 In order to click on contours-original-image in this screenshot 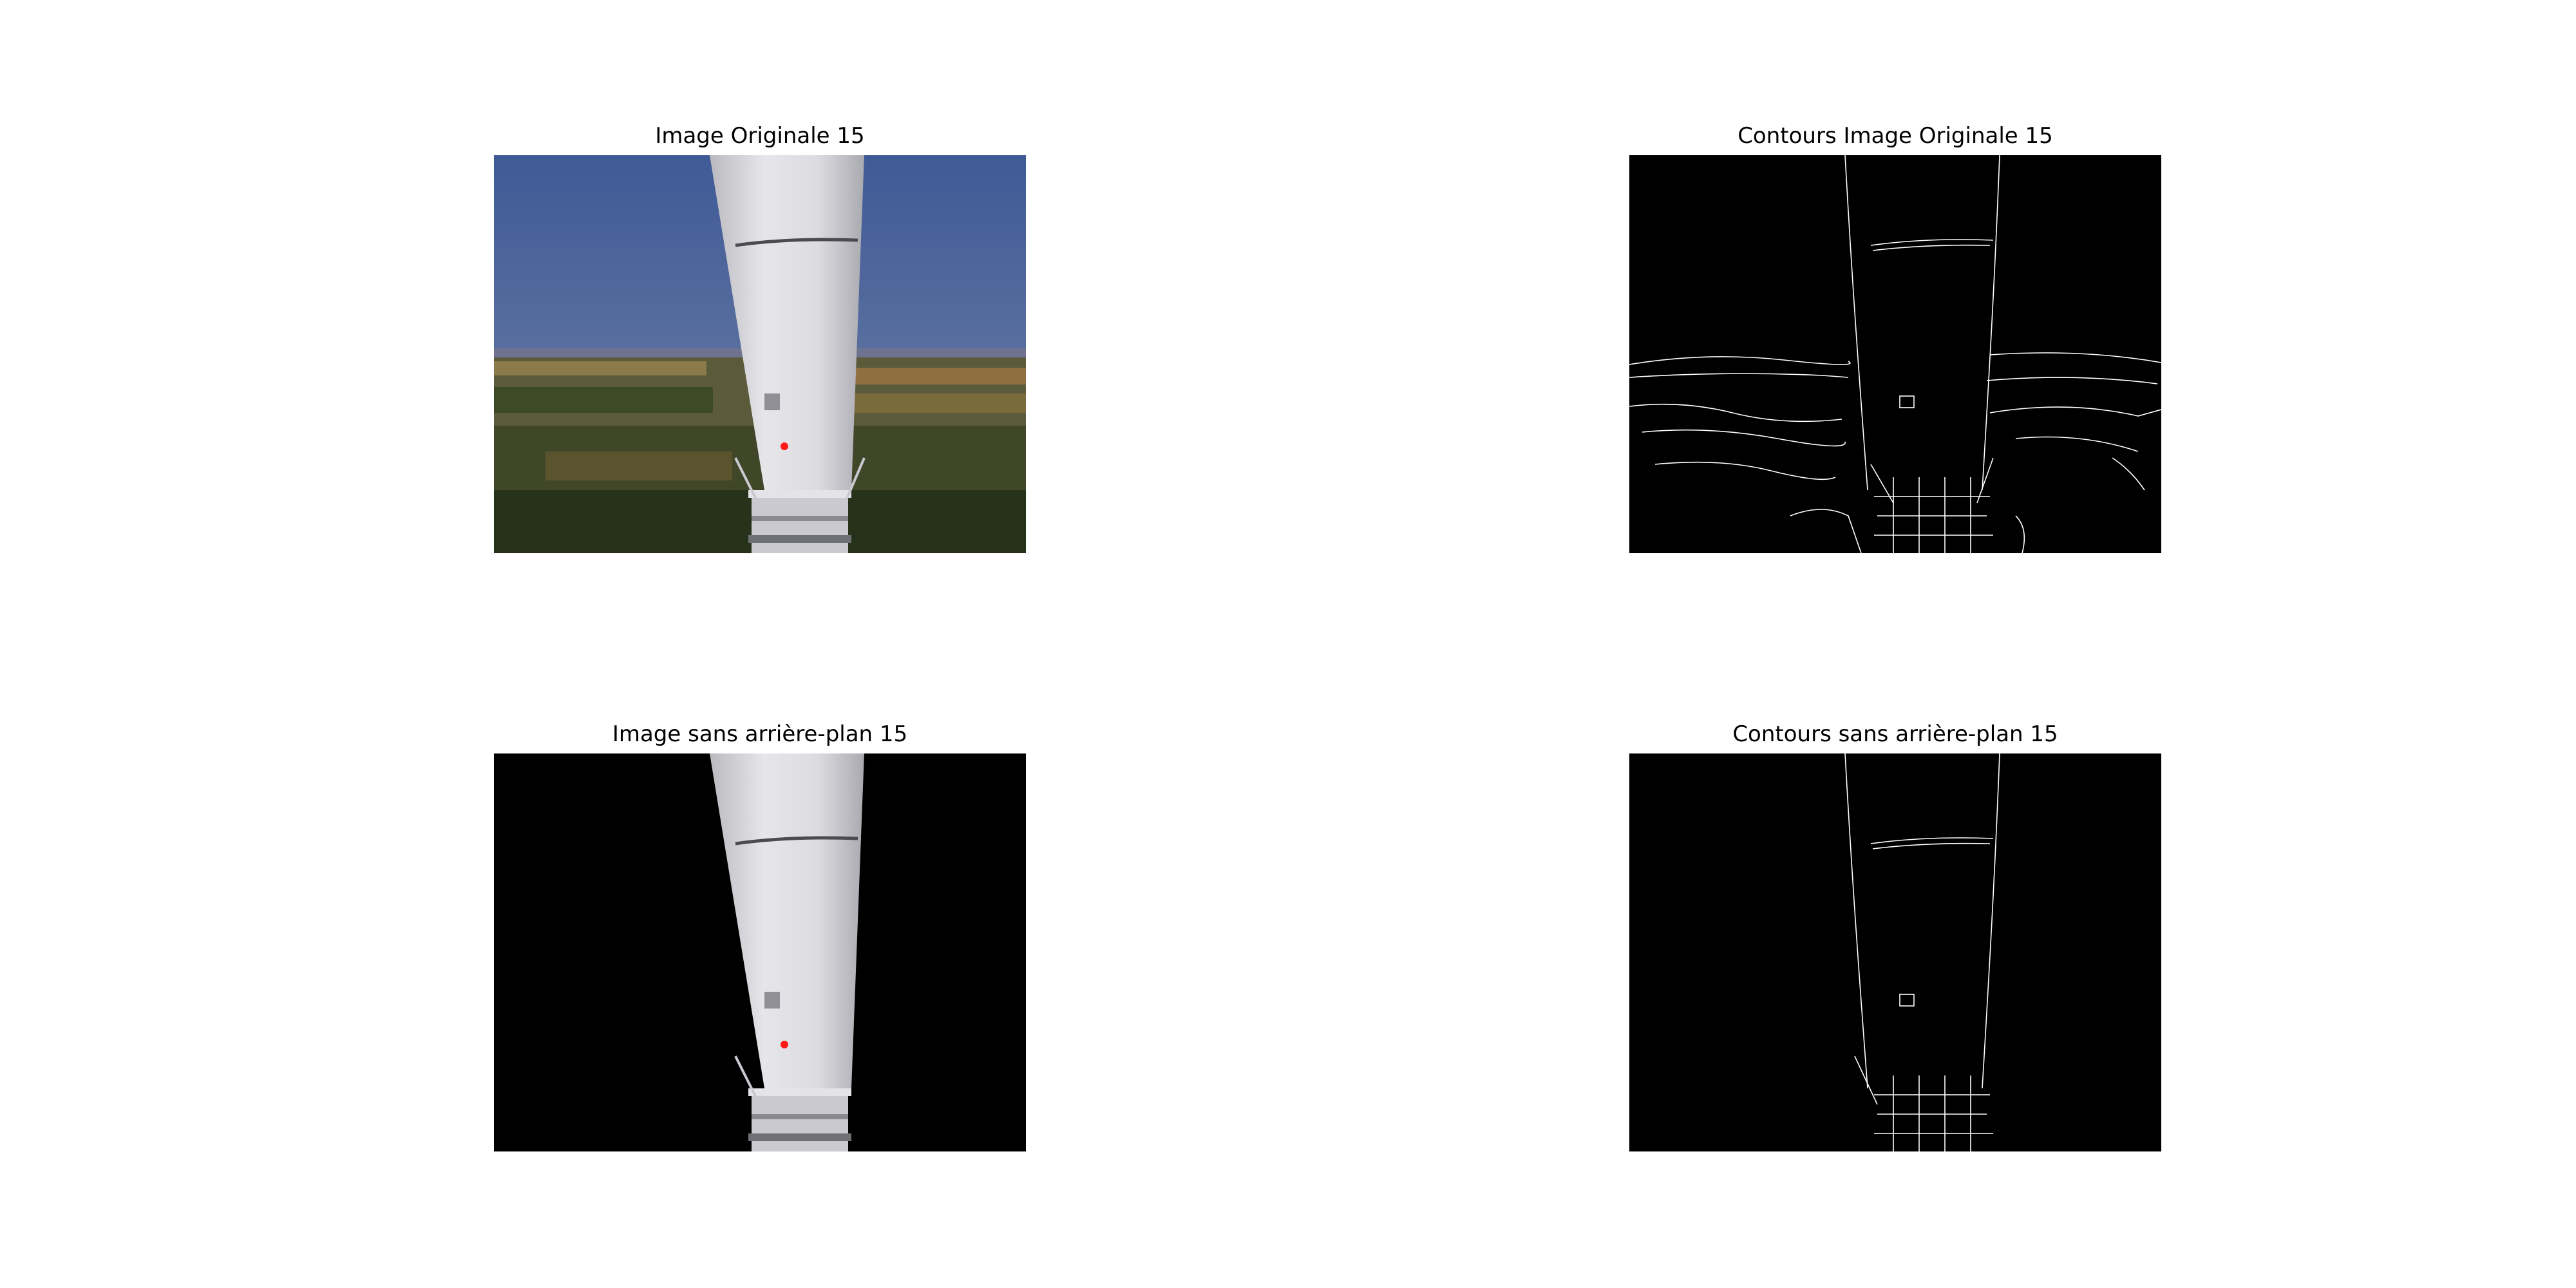, I will do `click(1895, 354)`.